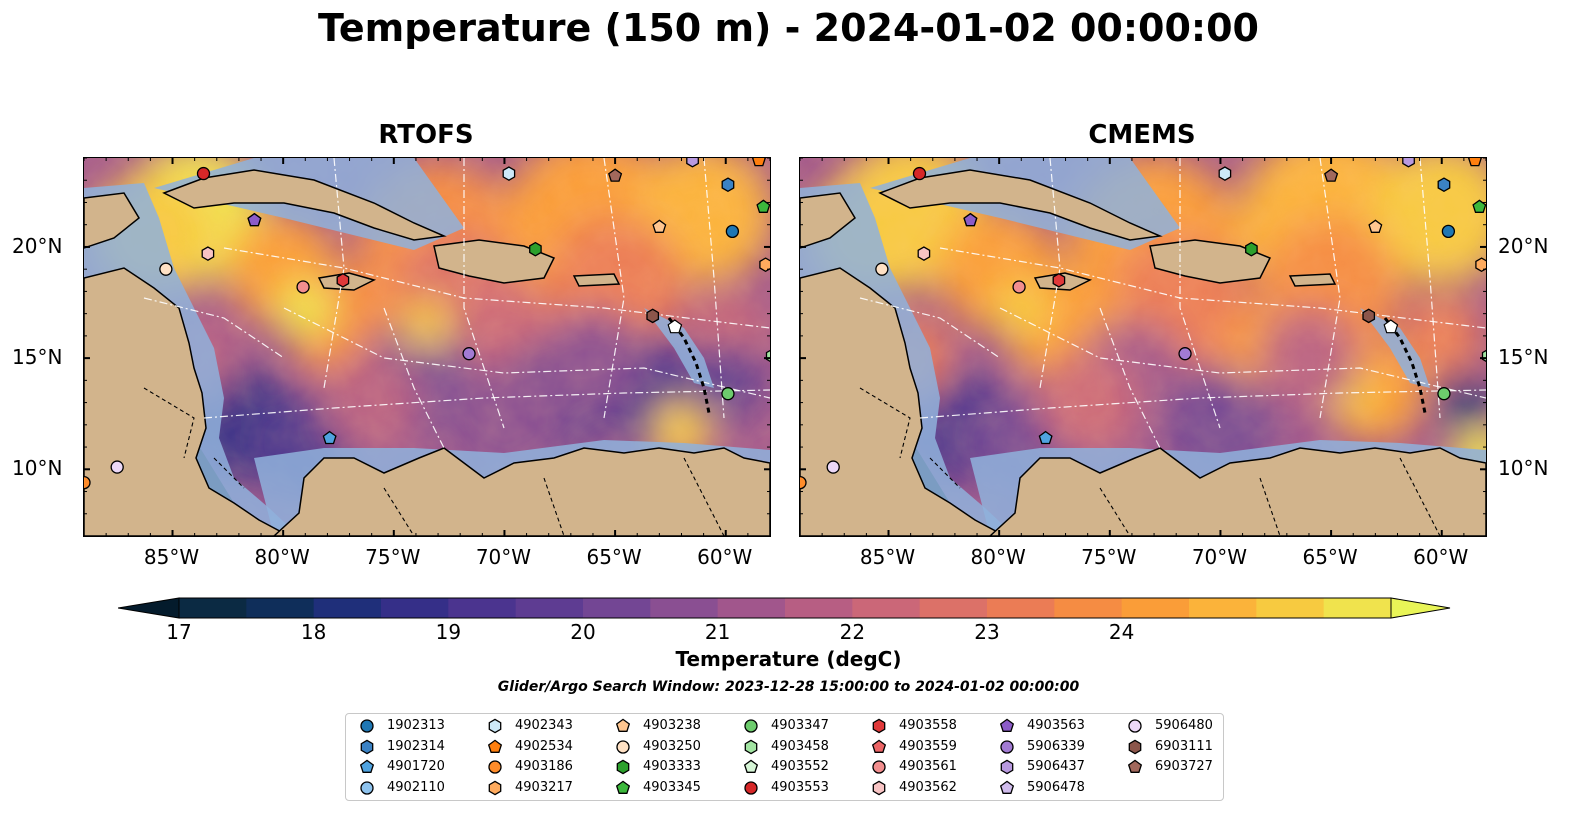 The height and width of the screenshot is (827, 1577). What do you see at coordinates (672, 787) in the screenshot?
I see `legend-label: 4903345` at bounding box center [672, 787].